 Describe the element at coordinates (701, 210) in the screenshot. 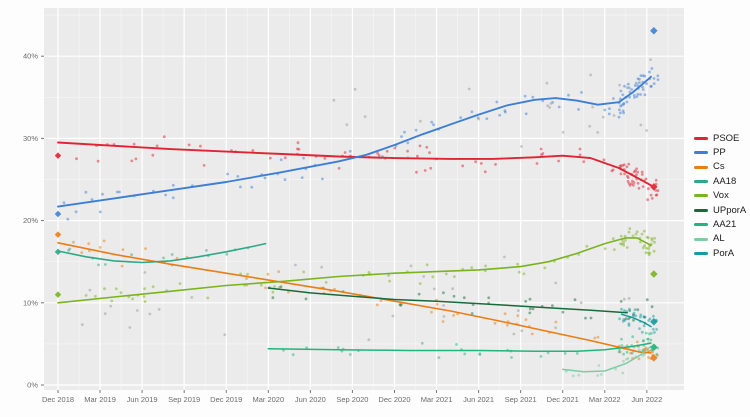

I see `legend-swatch-UPporA` at that location.